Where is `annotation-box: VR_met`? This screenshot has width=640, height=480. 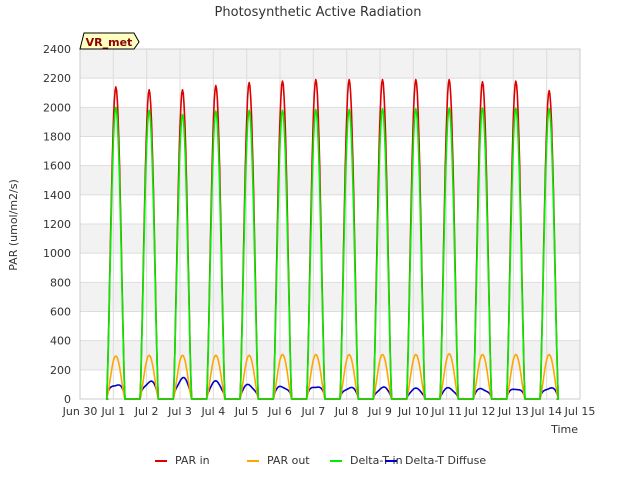 annotation-box: VR_met is located at coordinates (109, 41).